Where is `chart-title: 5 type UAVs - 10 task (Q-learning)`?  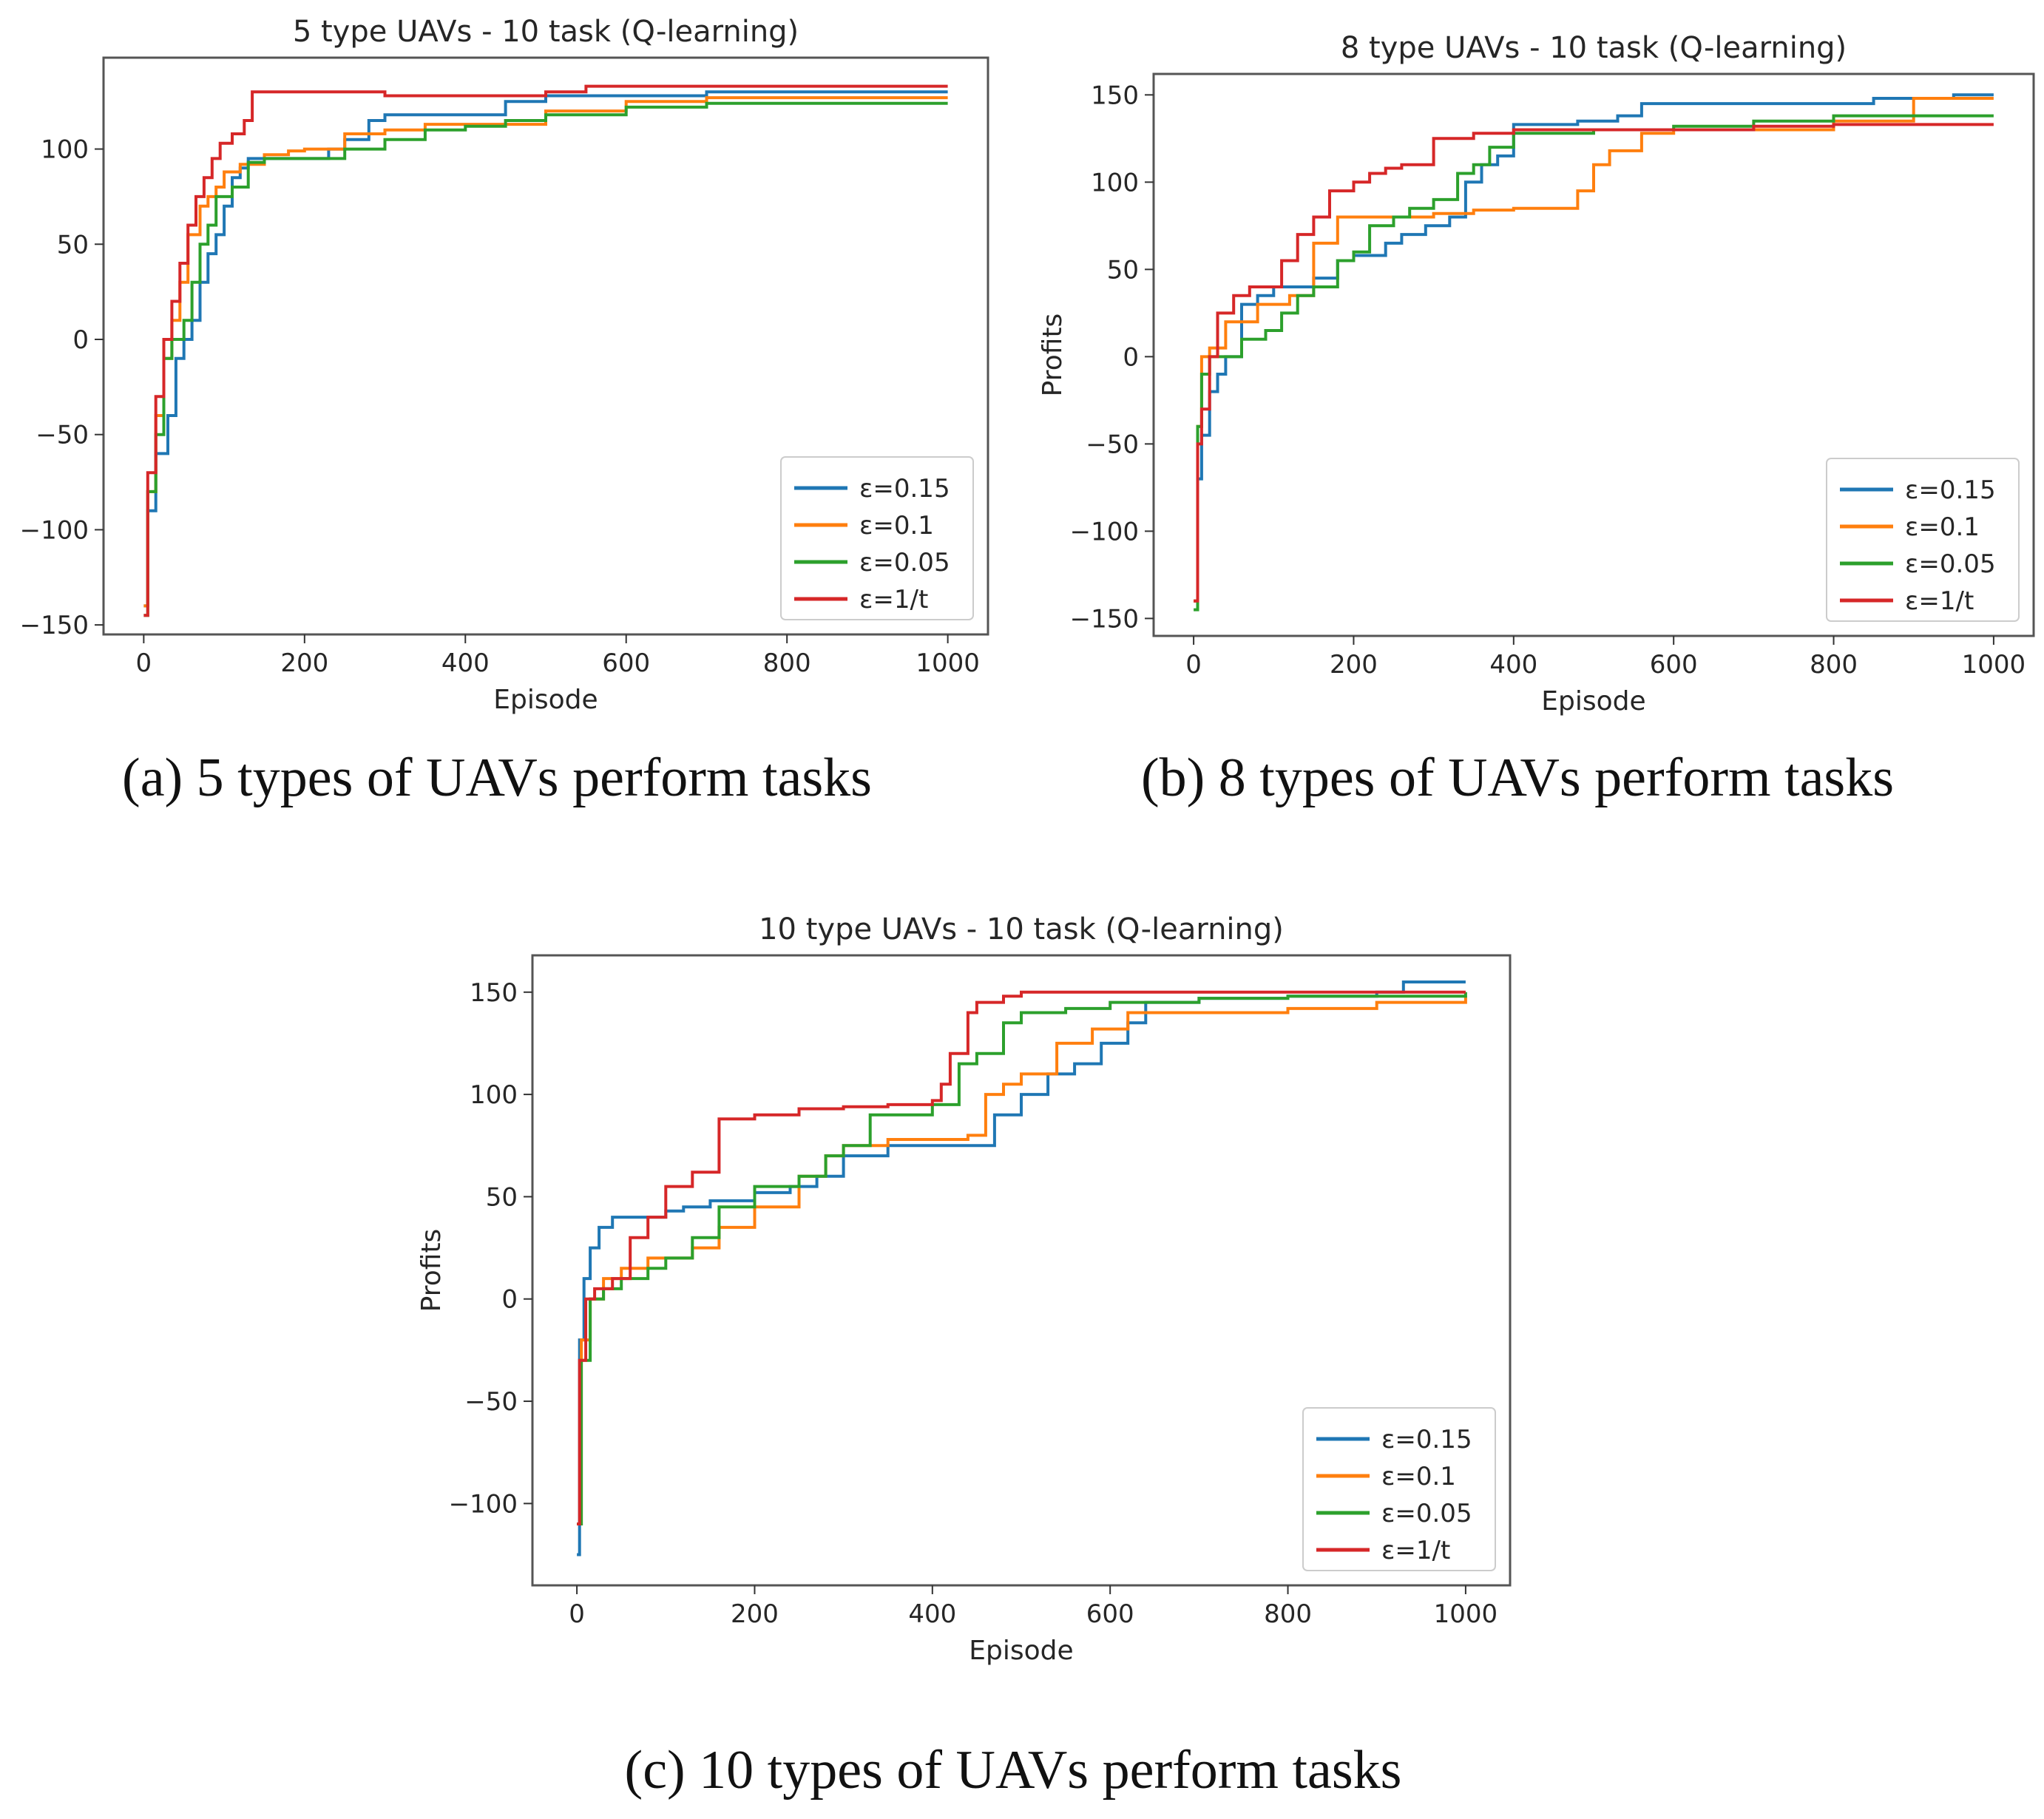
chart-title: 5 type UAVs - 10 task (Q-learning) is located at coordinates (546, 32).